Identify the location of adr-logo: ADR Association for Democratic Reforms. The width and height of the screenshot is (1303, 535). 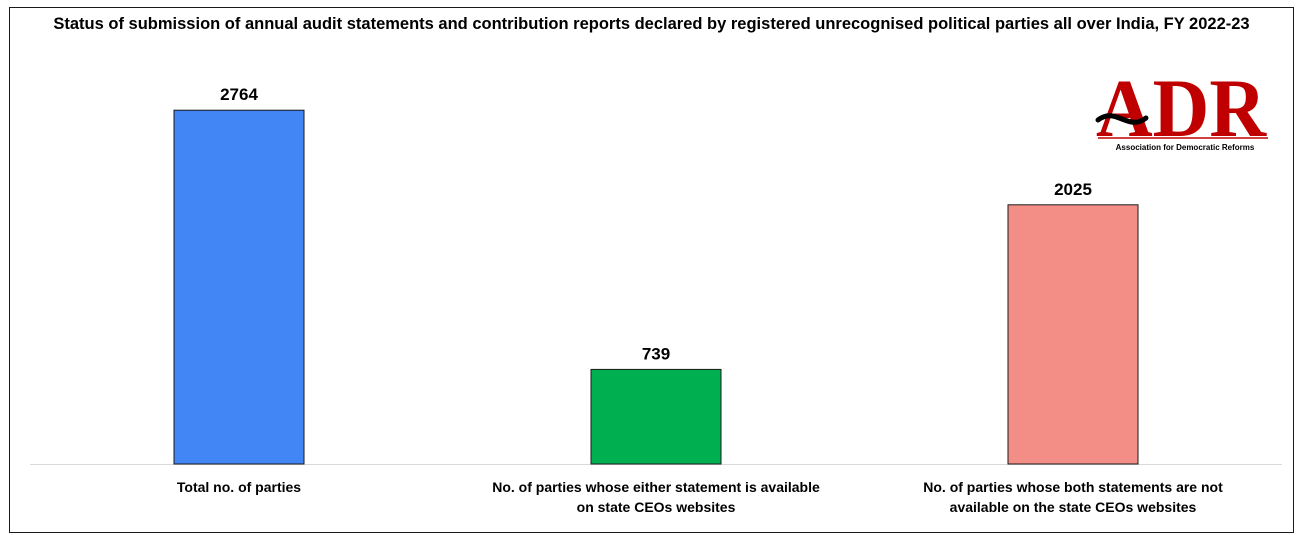
(1181, 110).